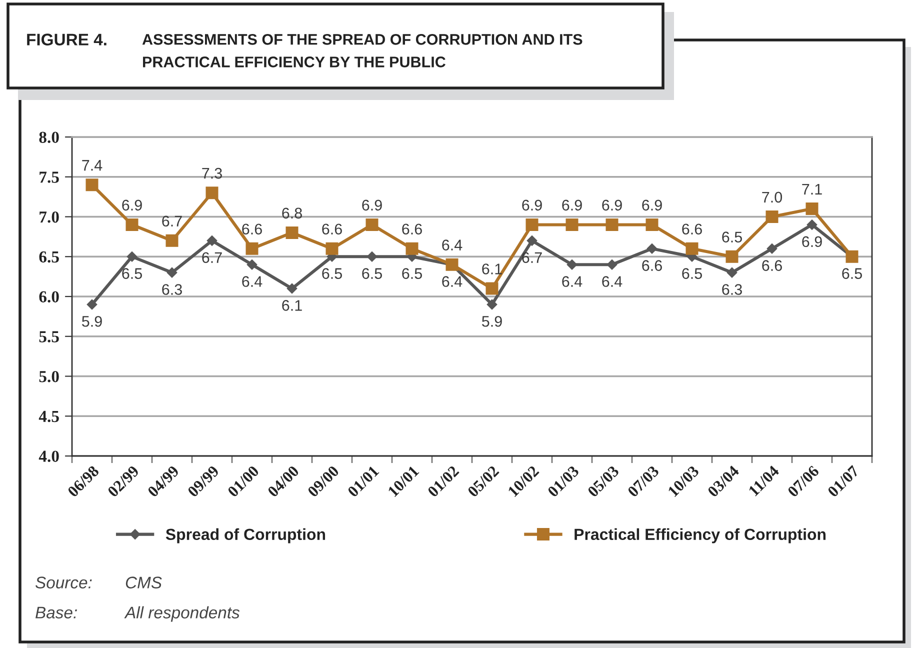 This screenshot has height=648, width=912. Describe the element at coordinates (92, 165) in the screenshot. I see `data-label: 7.4` at that location.